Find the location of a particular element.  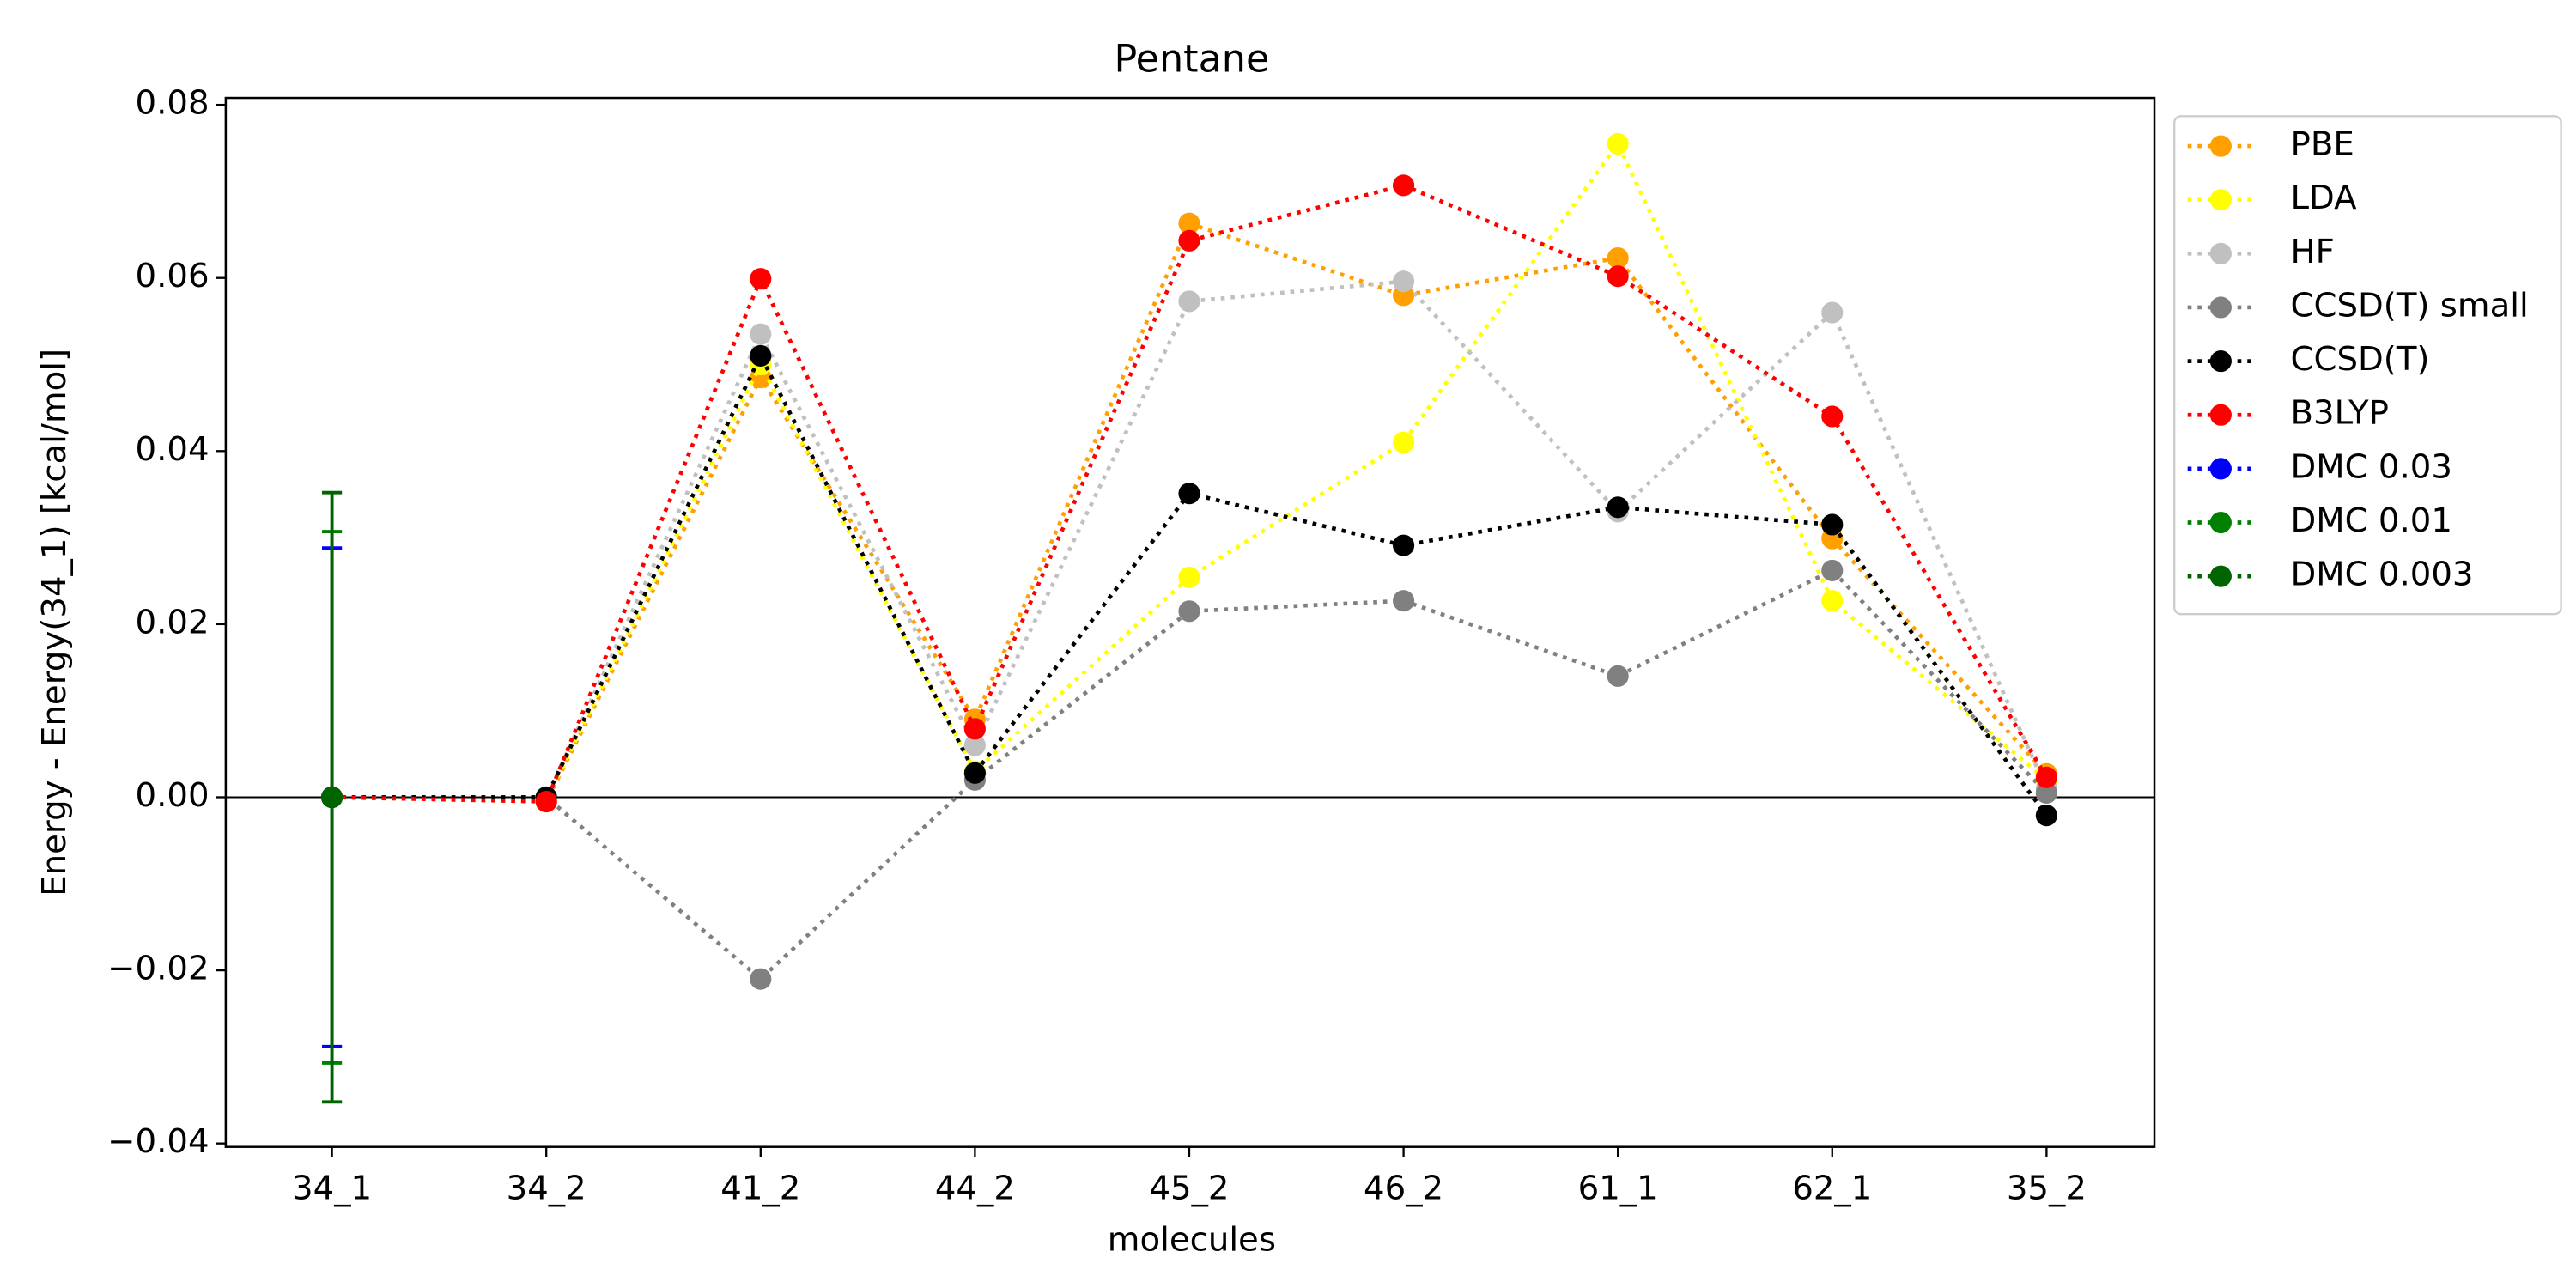

legend-label: HF is located at coordinates (2313, 252).